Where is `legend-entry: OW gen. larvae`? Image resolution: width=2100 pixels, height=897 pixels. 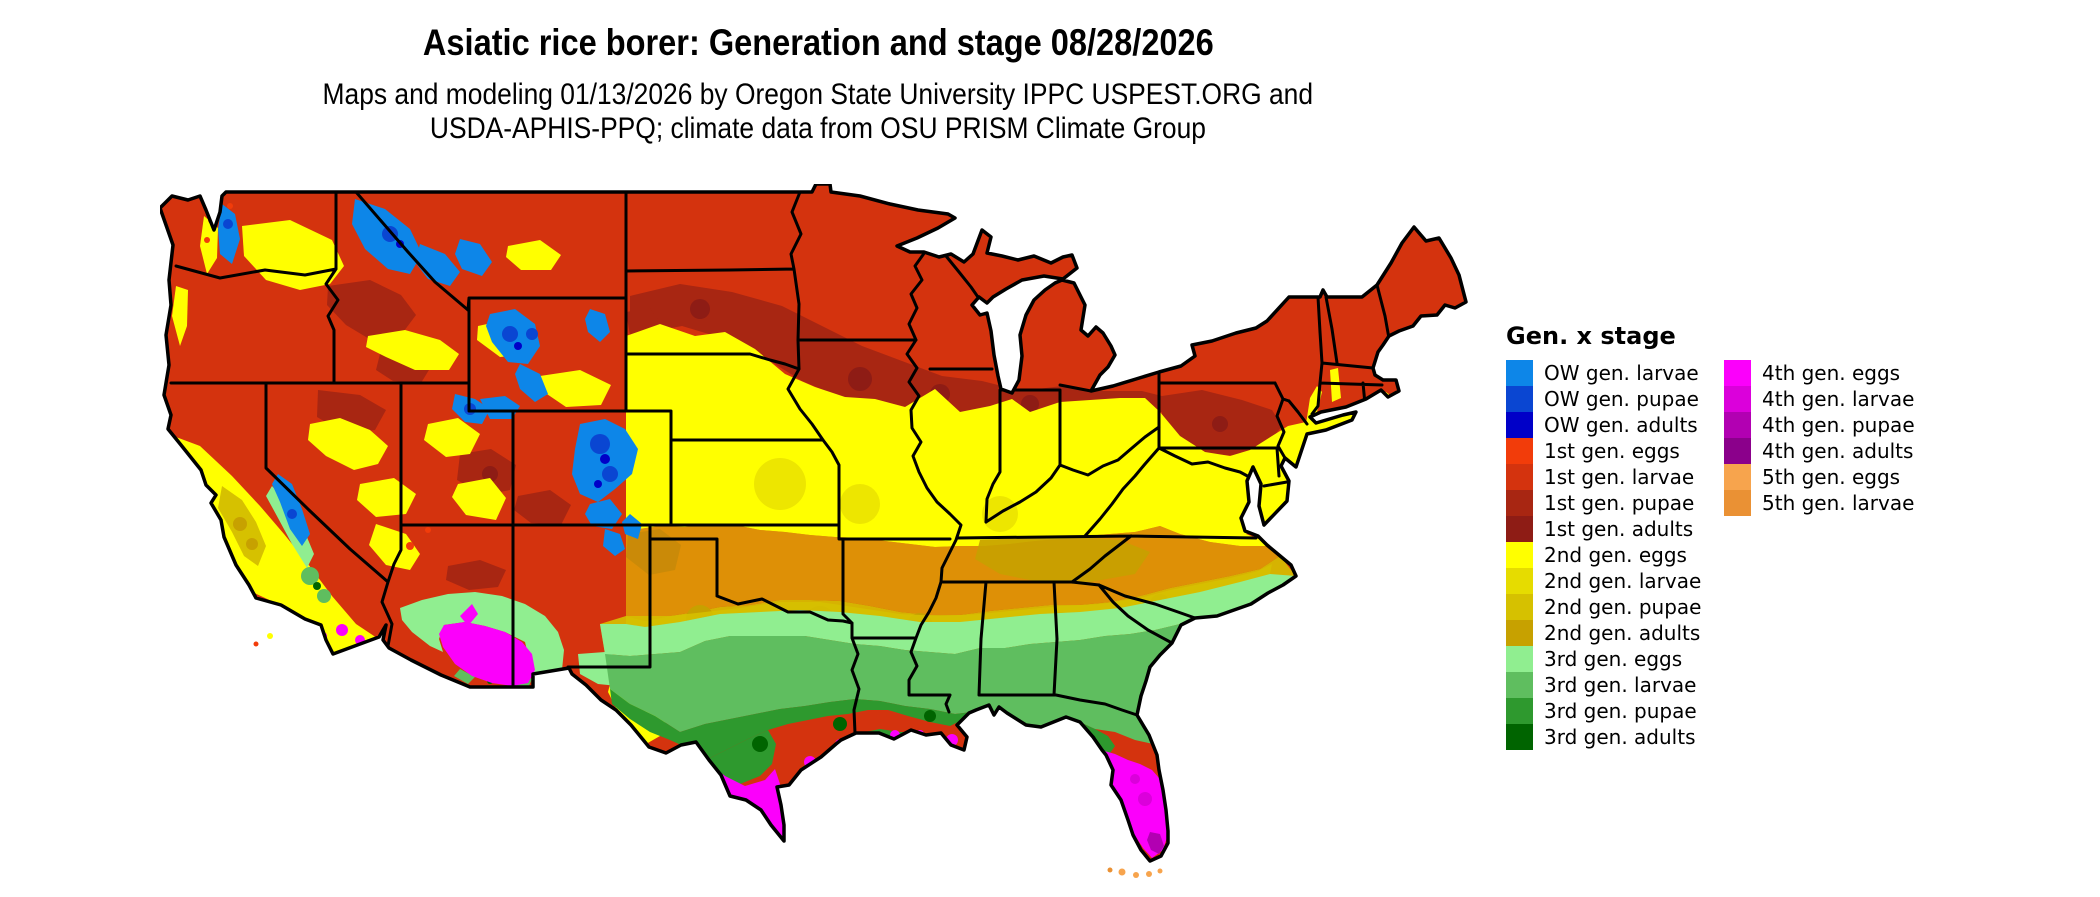 legend-entry: OW gen. larvae is located at coordinates (1615, 373).